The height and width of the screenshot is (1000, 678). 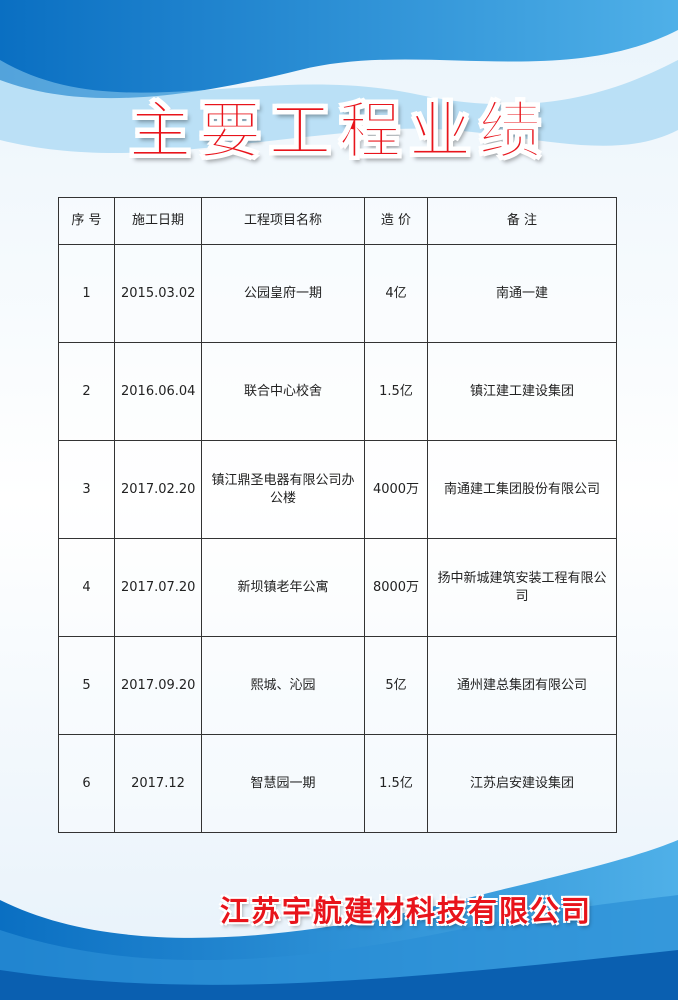 I want to click on company-name: 江苏宇航建材科技有限公司, so click(x=406, y=911).